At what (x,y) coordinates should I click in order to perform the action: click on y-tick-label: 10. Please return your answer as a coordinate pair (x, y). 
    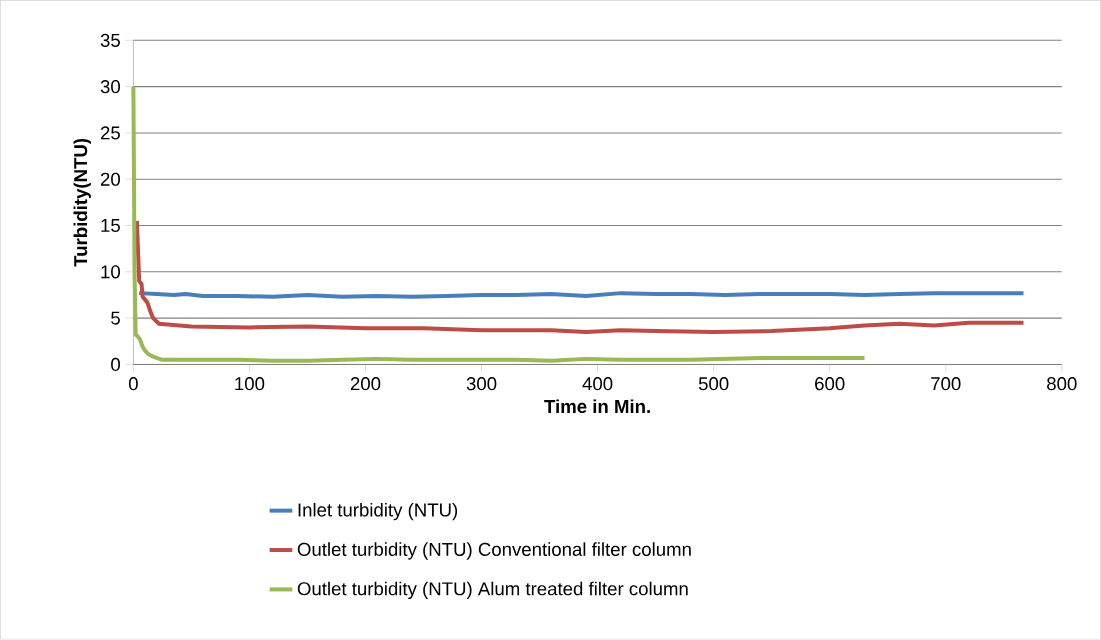
    Looking at the image, I should click on (110, 272).